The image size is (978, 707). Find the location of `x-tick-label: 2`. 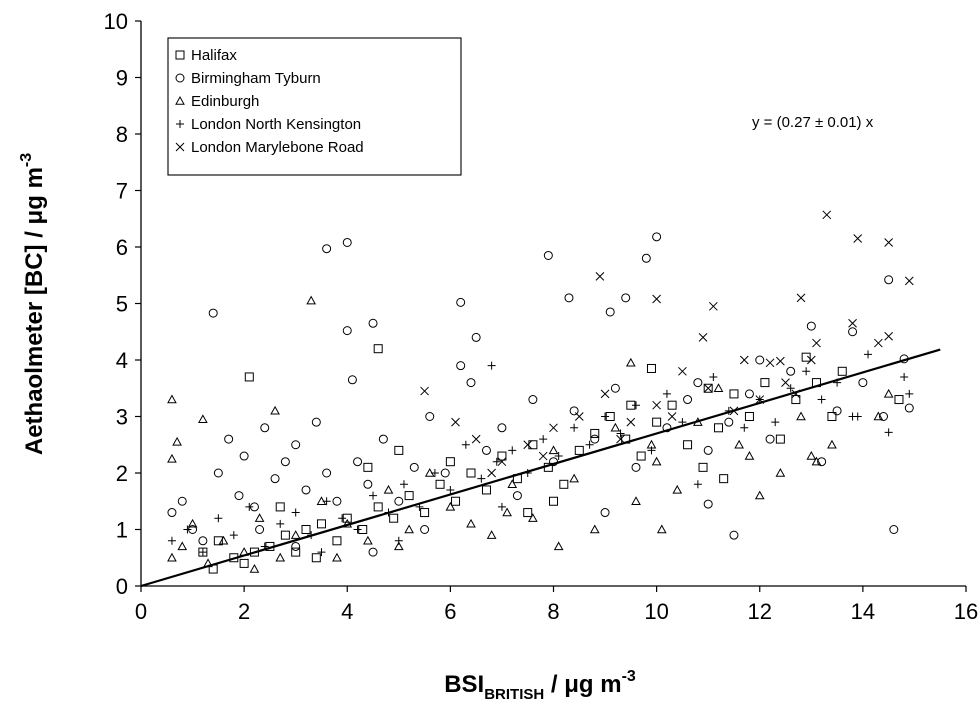

x-tick-label: 2 is located at coordinates (244, 611).